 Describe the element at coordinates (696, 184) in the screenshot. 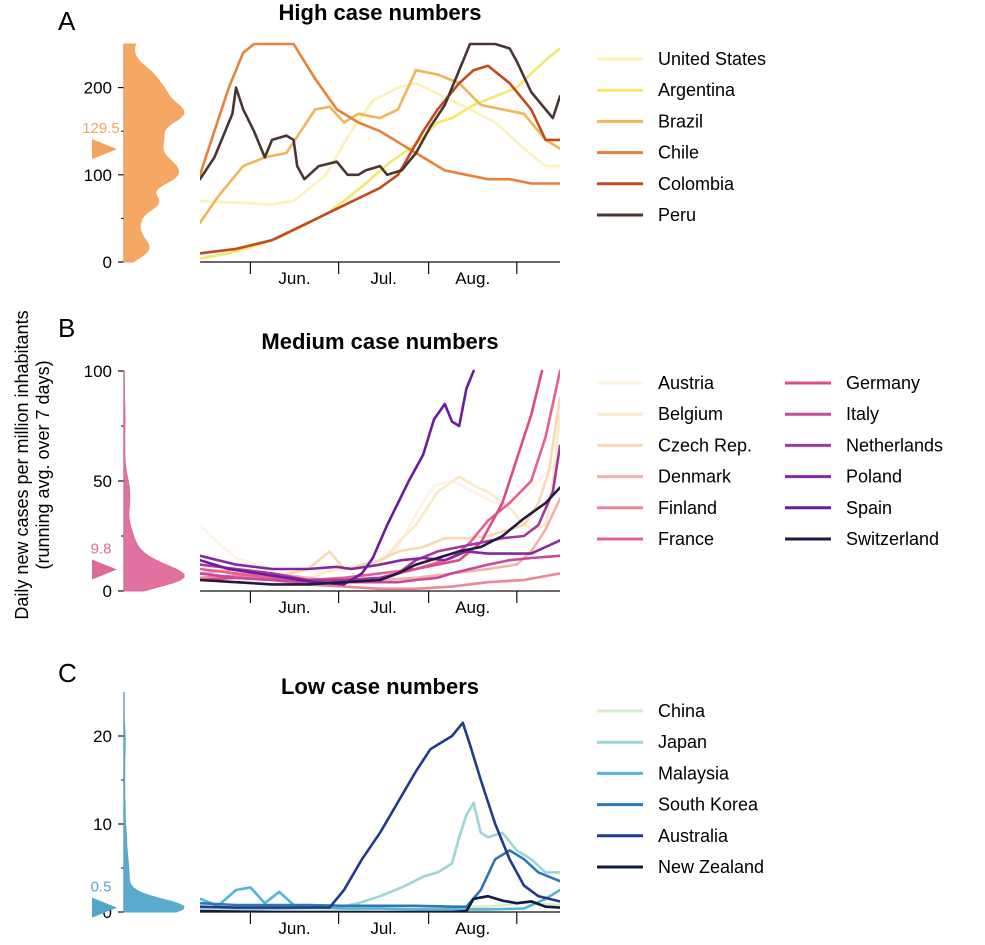

I see `legend-label-colombia: Colombia` at that location.